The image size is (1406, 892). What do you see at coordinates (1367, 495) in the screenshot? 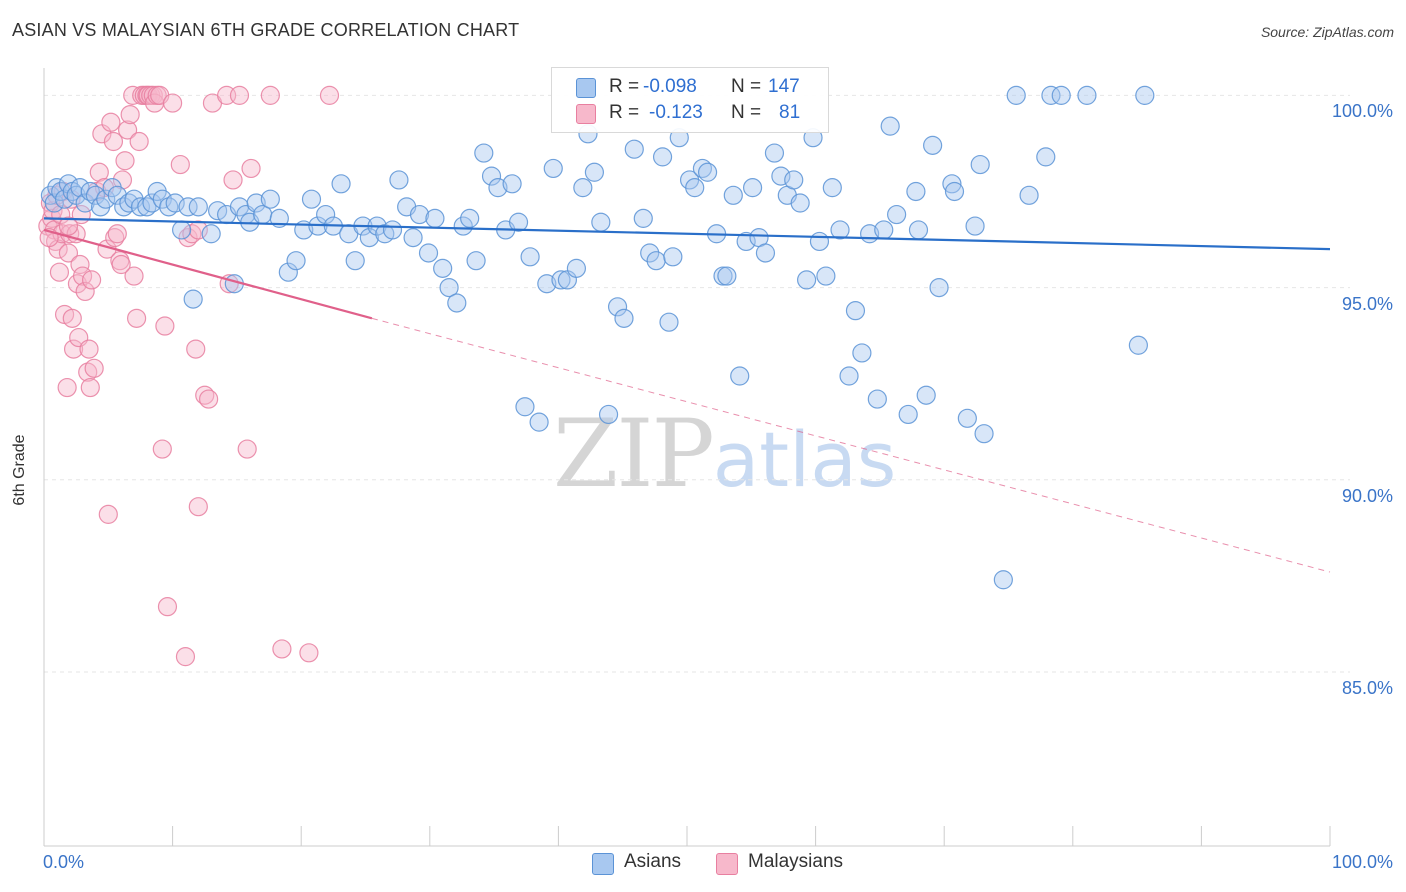
I see `y-tick-label: 90.0%` at bounding box center [1367, 495].